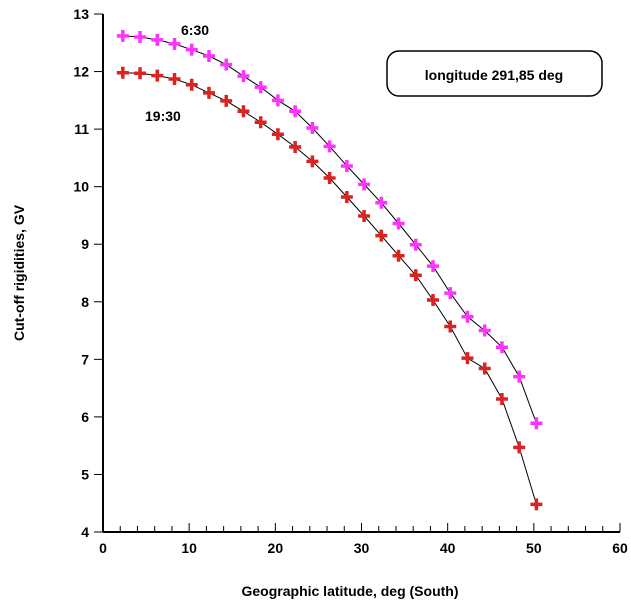 This screenshot has width=631, height=602. I want to click on y-tick-label: 8, so click(85, 302).